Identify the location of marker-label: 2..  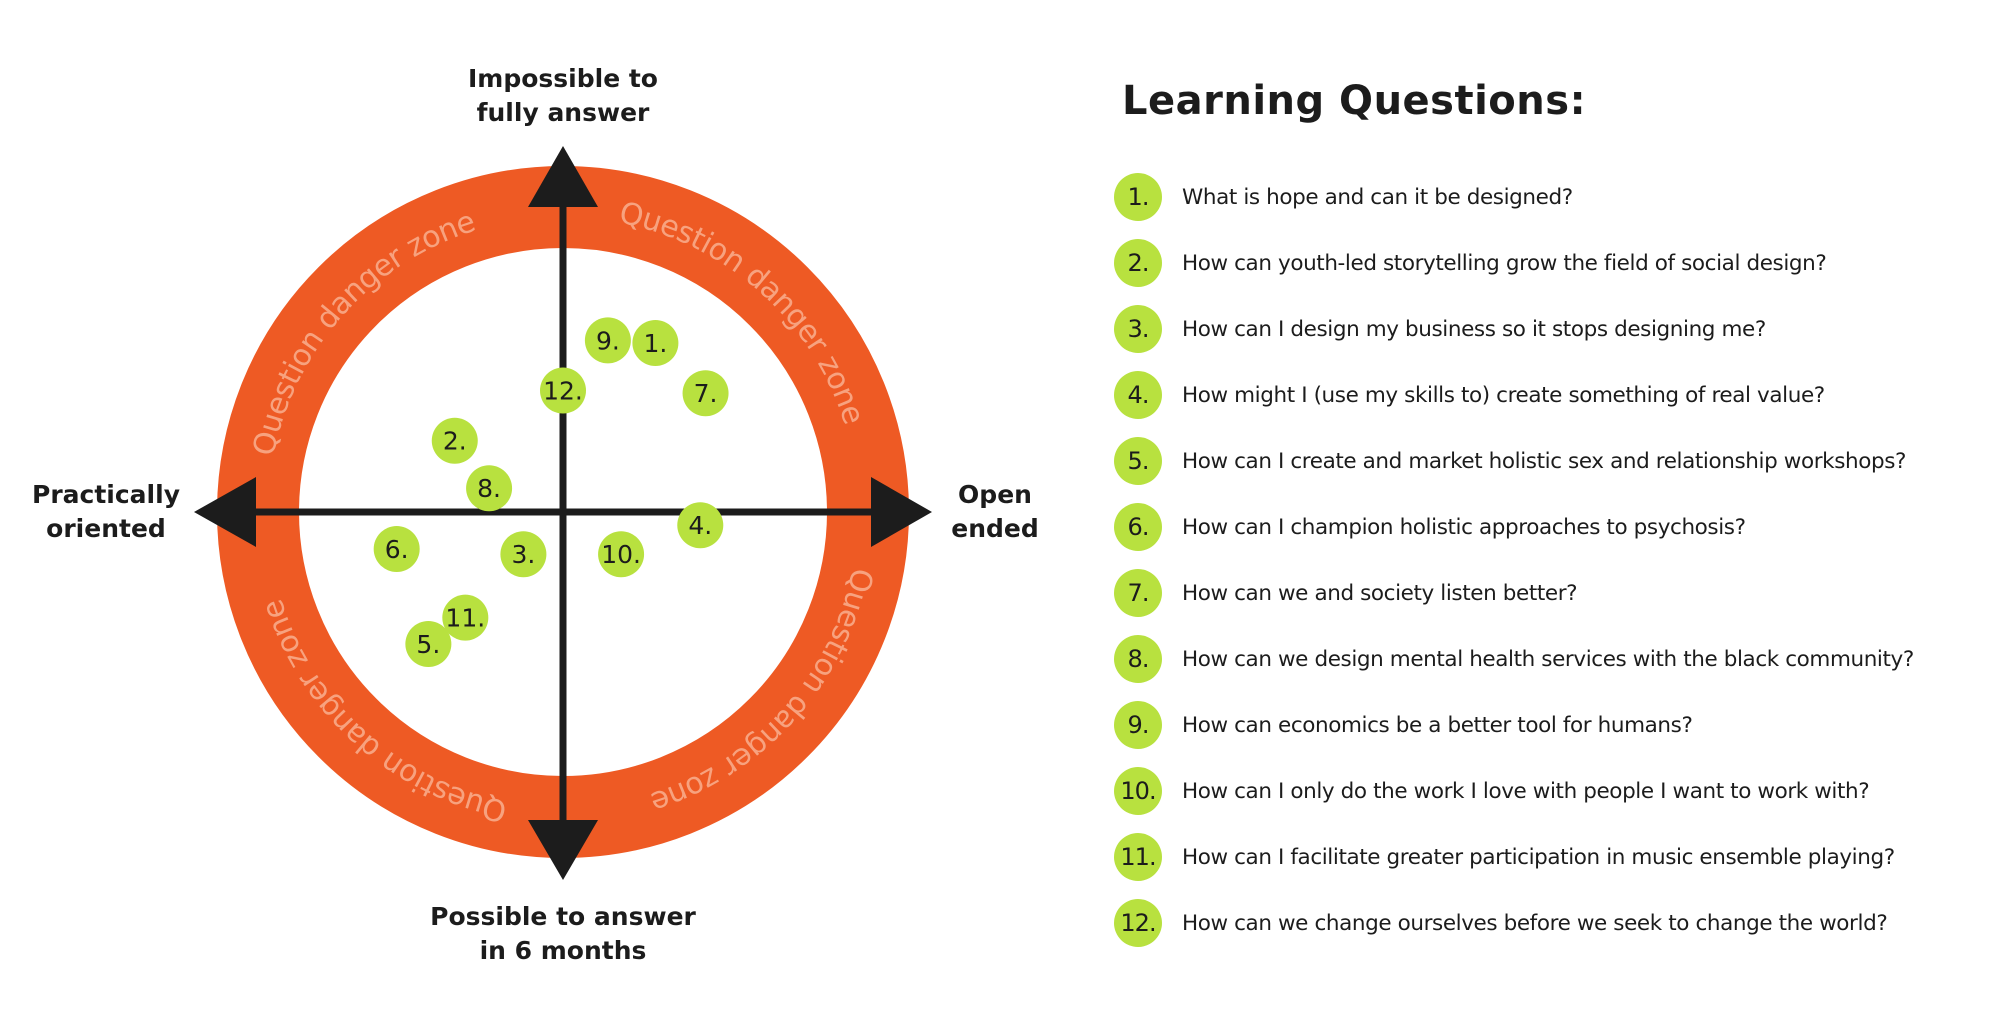
(455, 441).